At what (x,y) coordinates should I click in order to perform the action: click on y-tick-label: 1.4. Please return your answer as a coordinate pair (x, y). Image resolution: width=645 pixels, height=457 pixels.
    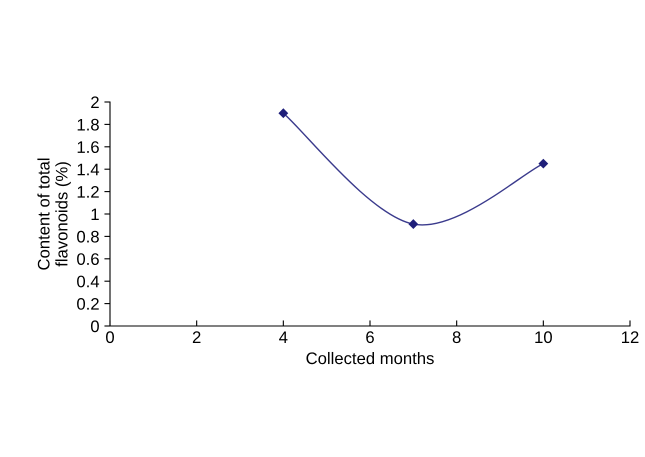
    Looking at the image, I should click on (89, 170).